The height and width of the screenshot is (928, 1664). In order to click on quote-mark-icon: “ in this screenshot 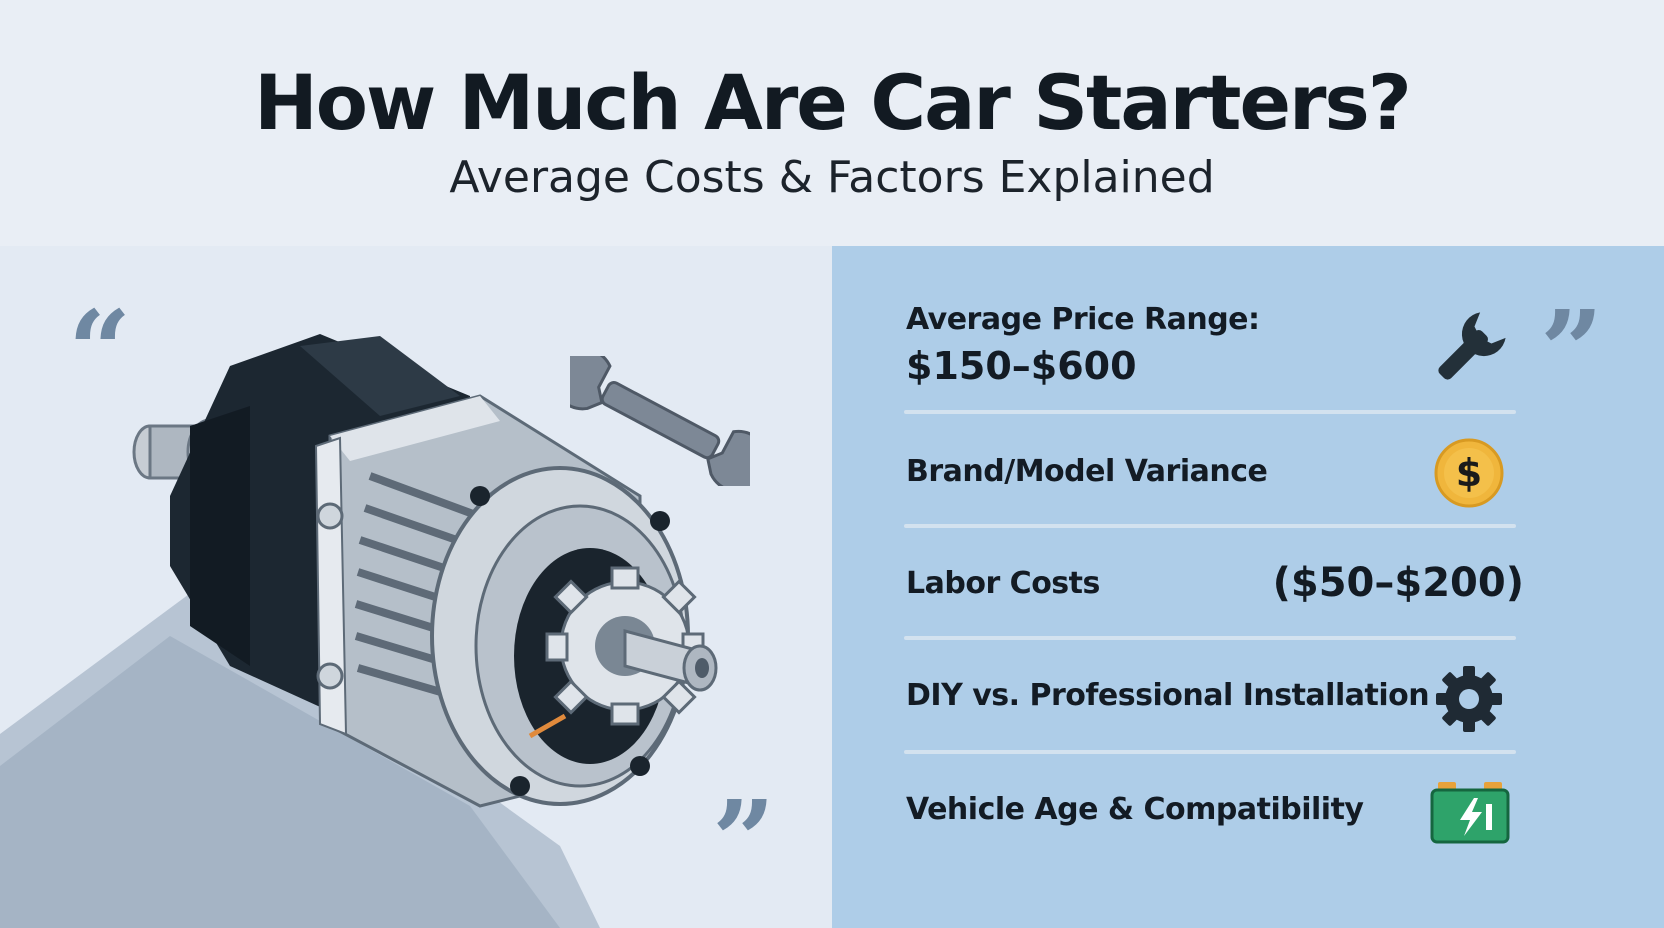, I will do `click(100, 350)`.